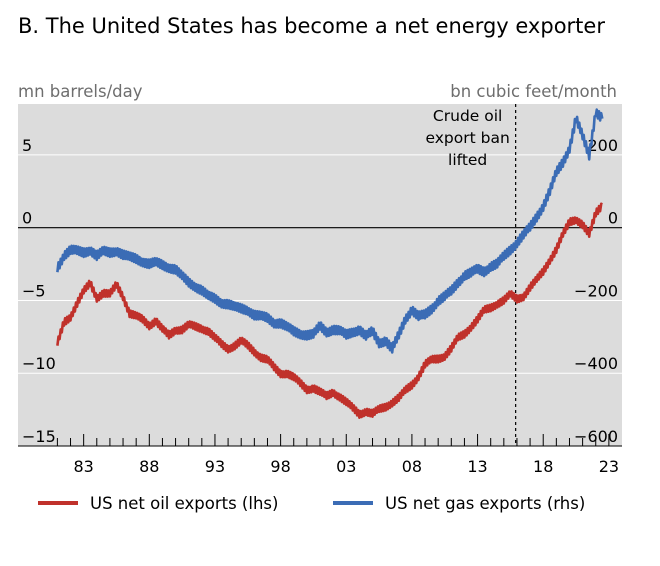  I want to click on x-axis-tick-labels: 83 88 93 98 03 08 13 18 23, so click(346, 466).